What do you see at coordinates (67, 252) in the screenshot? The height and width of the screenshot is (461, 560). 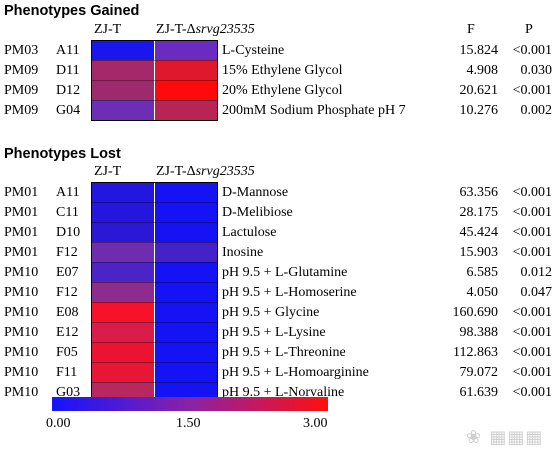 I see `row-well: F12` at bounding box center [67, 252].